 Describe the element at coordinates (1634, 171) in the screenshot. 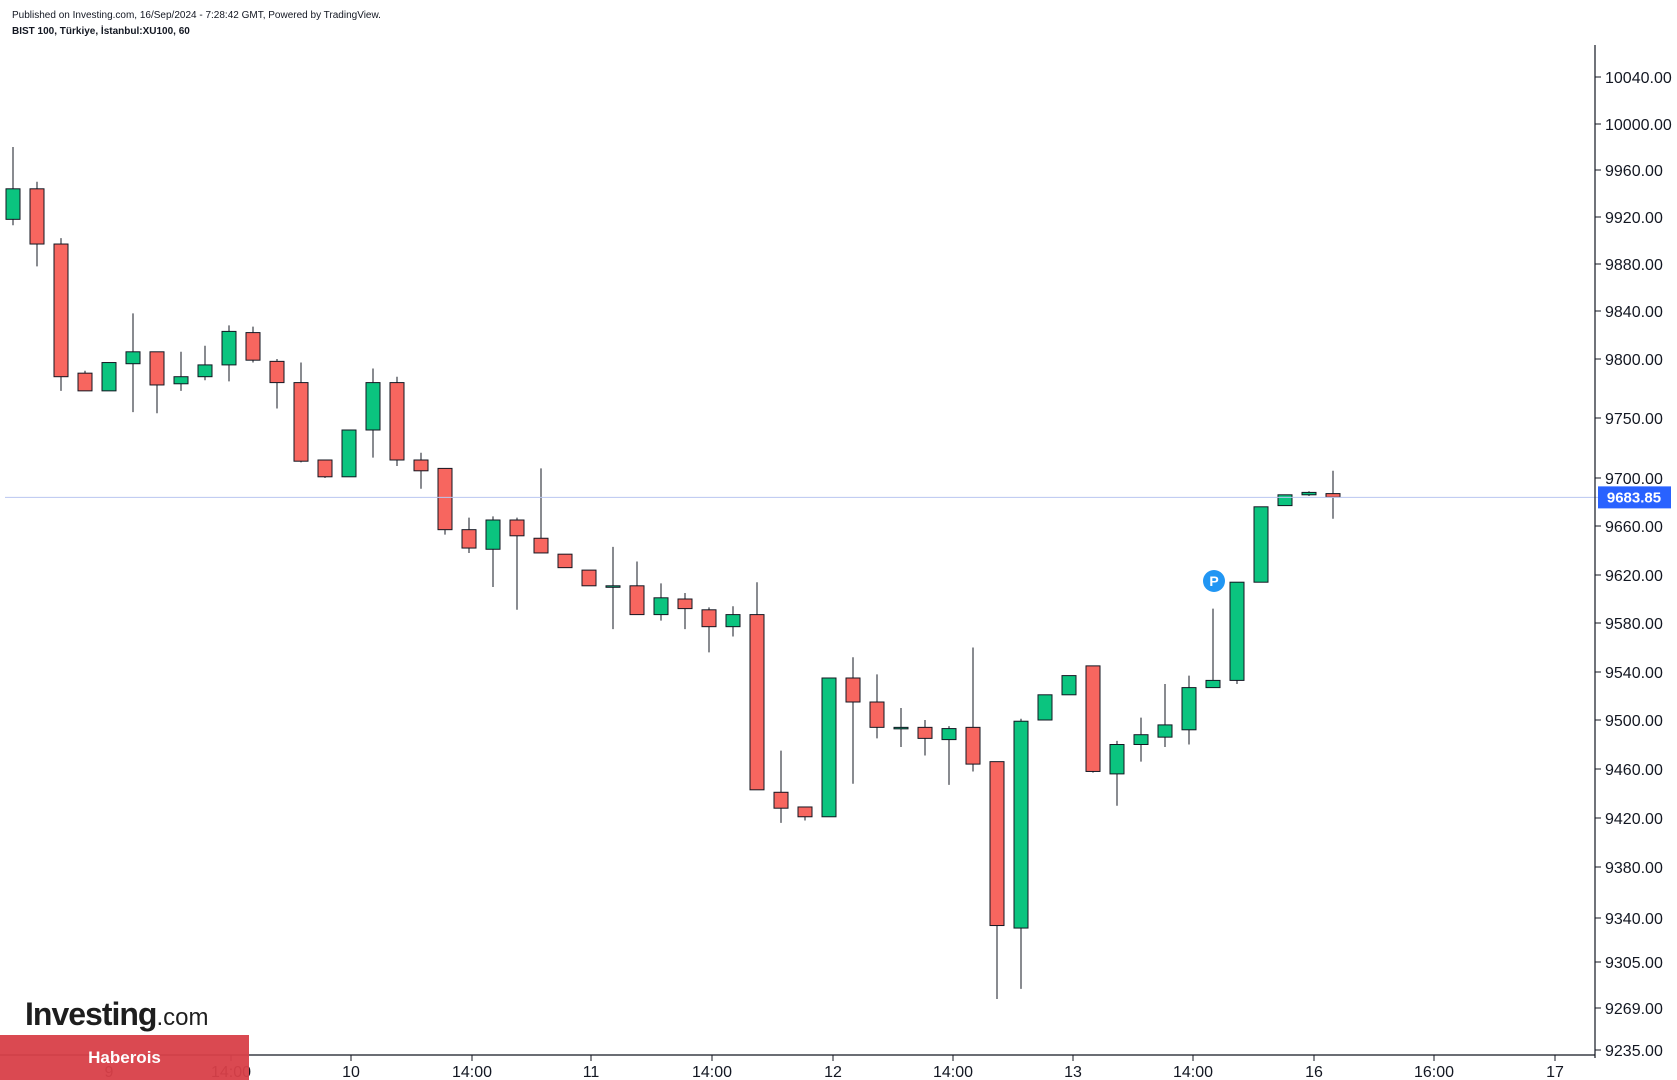

I see `y-tick-label: 9960.00` at that location.